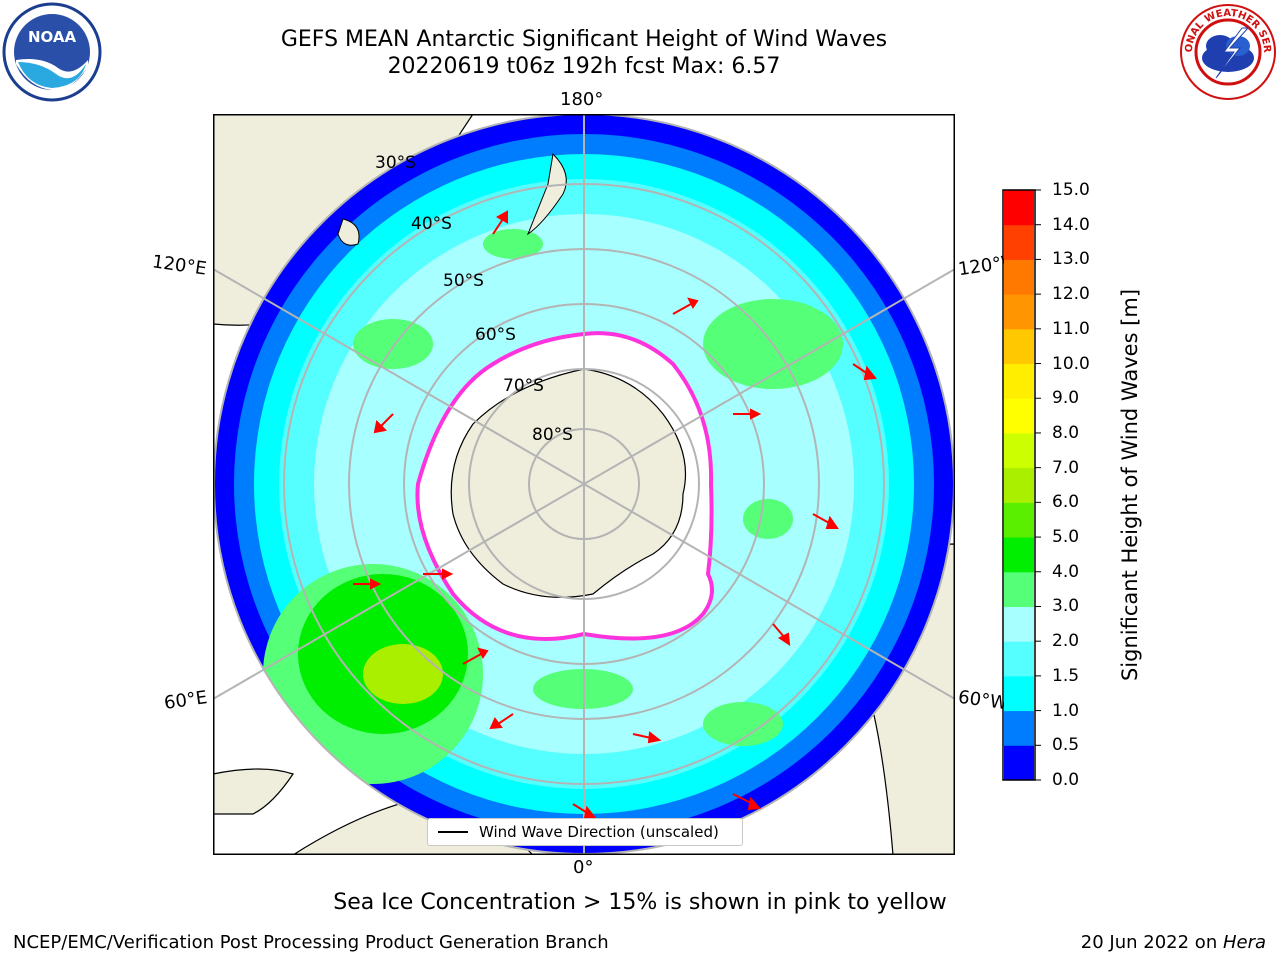  I want to click on legend-line-swatch, so click(453, 832).